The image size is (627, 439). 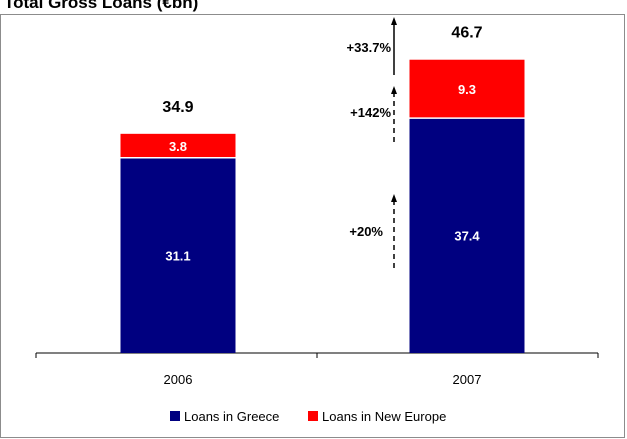 I want to click on growth-arrowhead-greece, so click(x=394, y=198).